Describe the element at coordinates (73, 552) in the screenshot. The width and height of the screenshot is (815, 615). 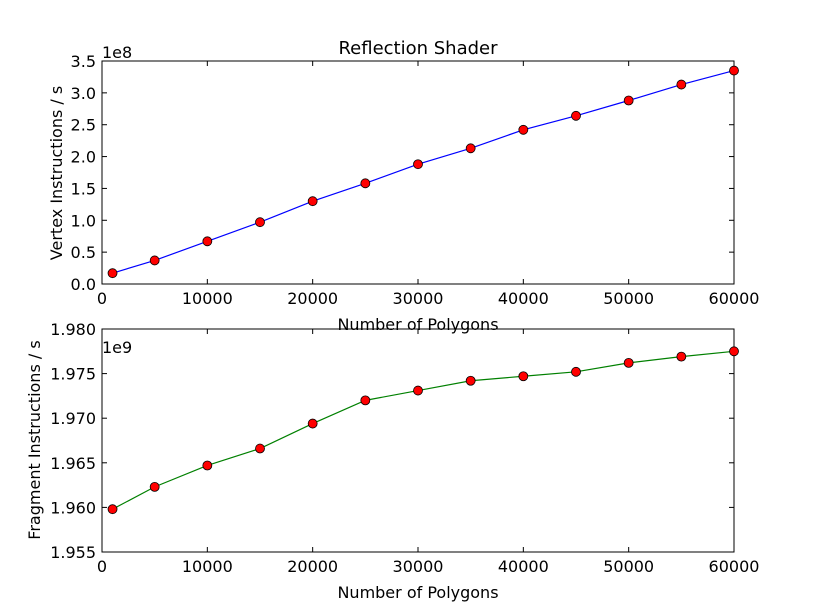
I see `bottom-y-tick-label: 1.955` at that location.